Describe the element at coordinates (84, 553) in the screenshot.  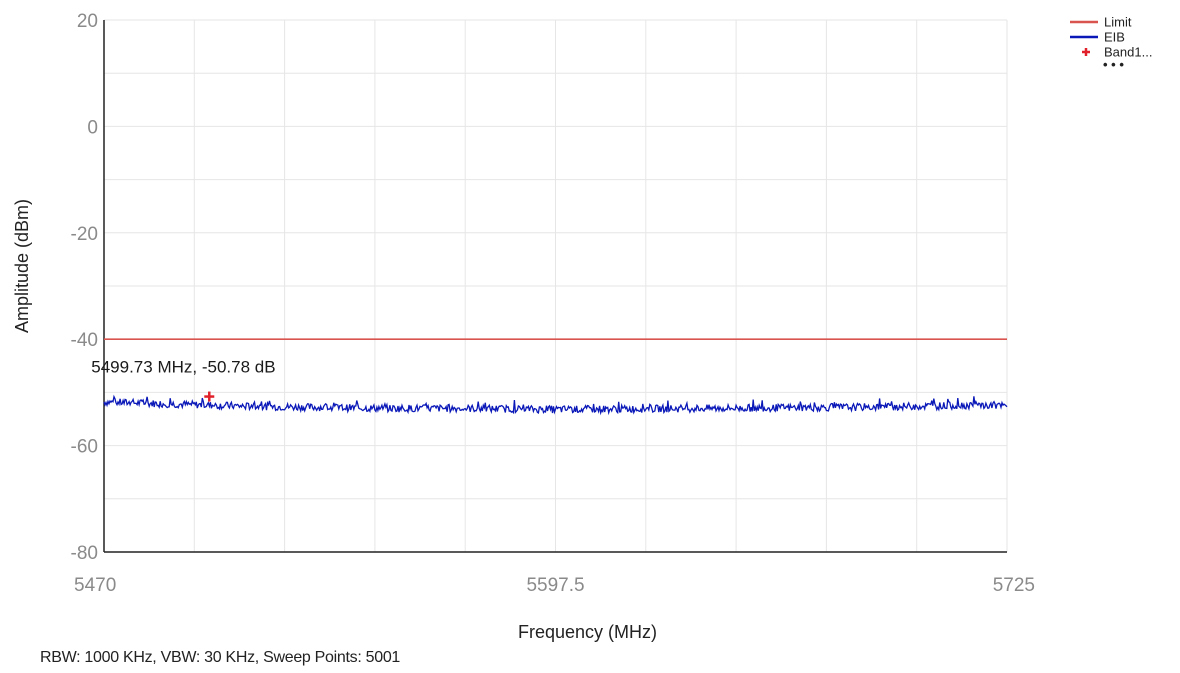
I see `y-tick-label: -80` at that location.